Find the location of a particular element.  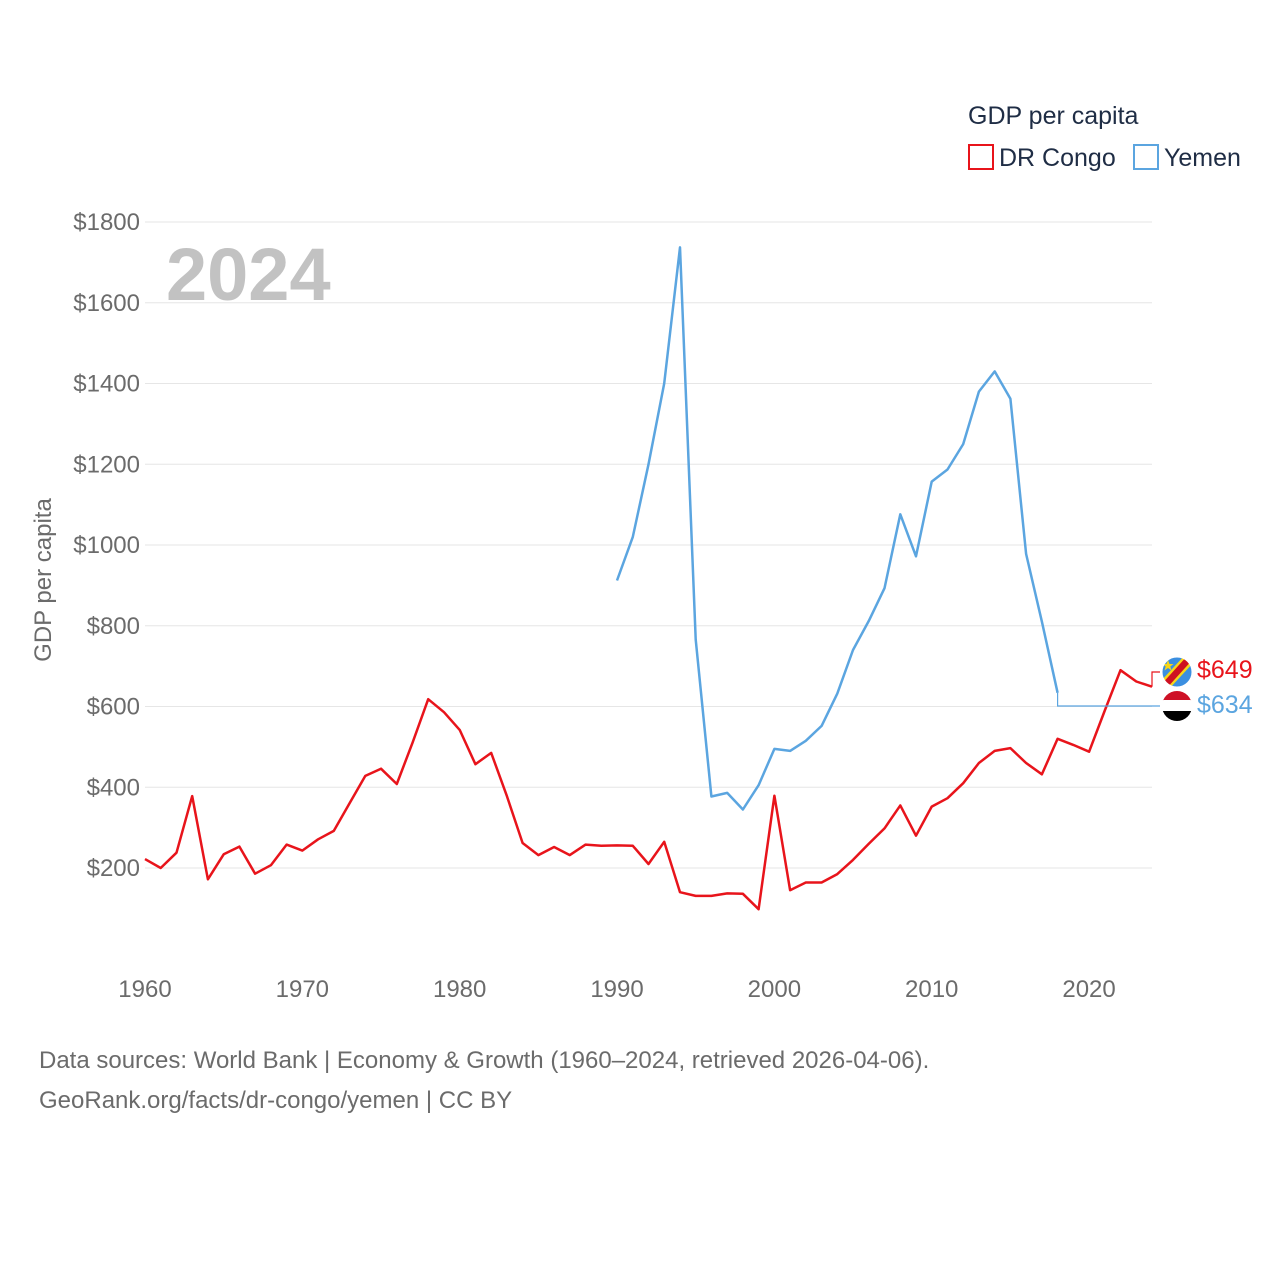

x-tick-label: 1970 is located at coordinates (302, 989).